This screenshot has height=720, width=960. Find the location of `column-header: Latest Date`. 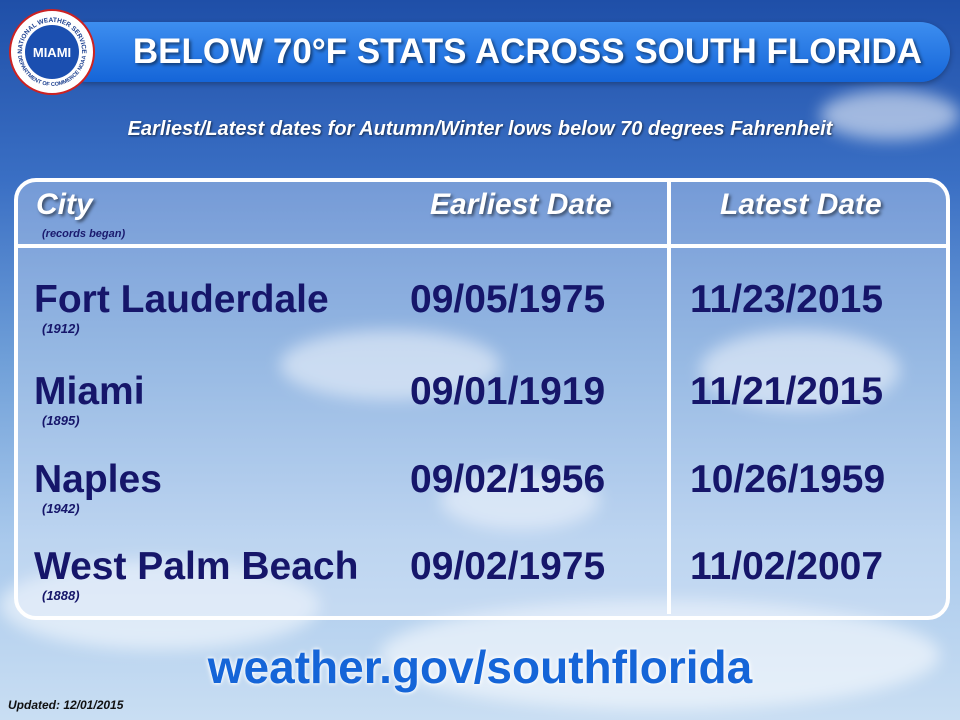

column-header: Latest Date is located at coordinates (801, 204).